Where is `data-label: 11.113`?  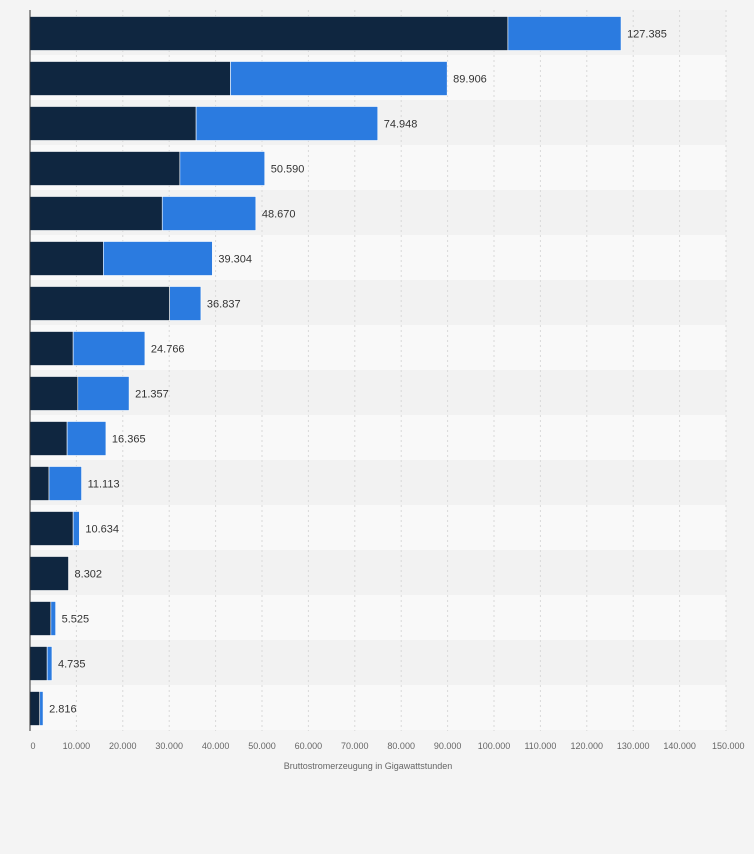 data-label: 11.113 is located at coordinates (104, 485).